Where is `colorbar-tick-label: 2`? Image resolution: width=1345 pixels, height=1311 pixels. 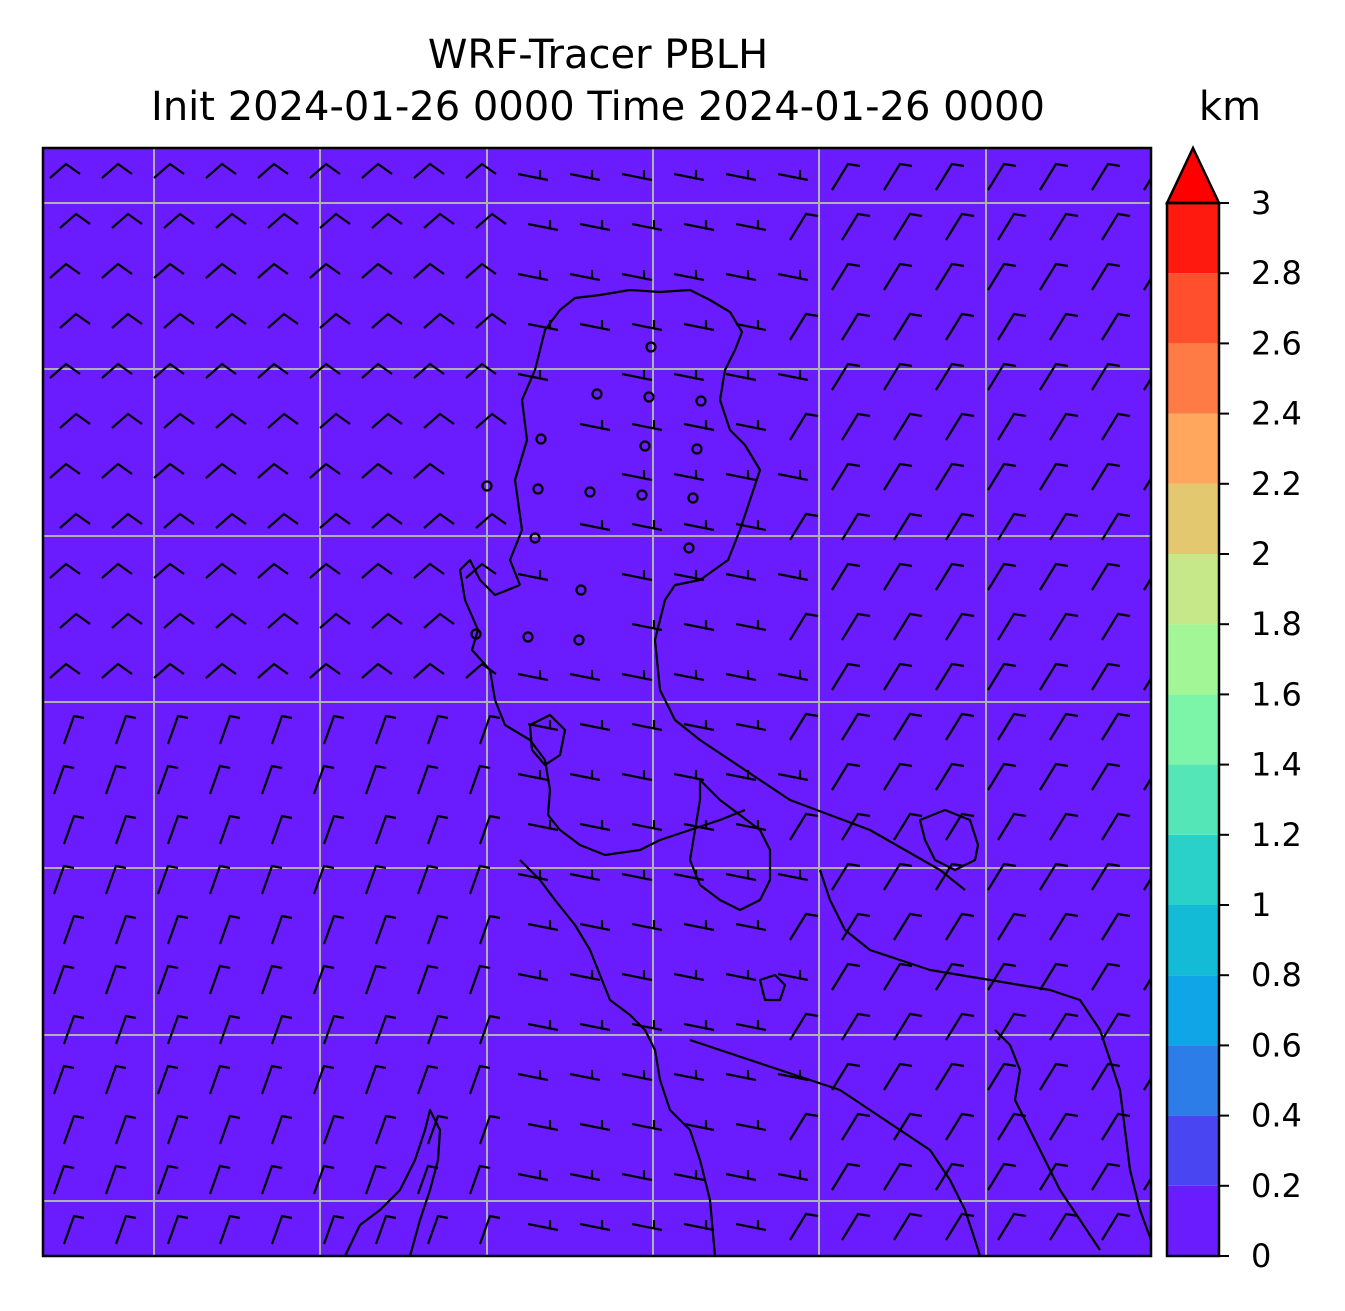
colorbar-tick-label: 2 is located at coordinates (1261, 554).